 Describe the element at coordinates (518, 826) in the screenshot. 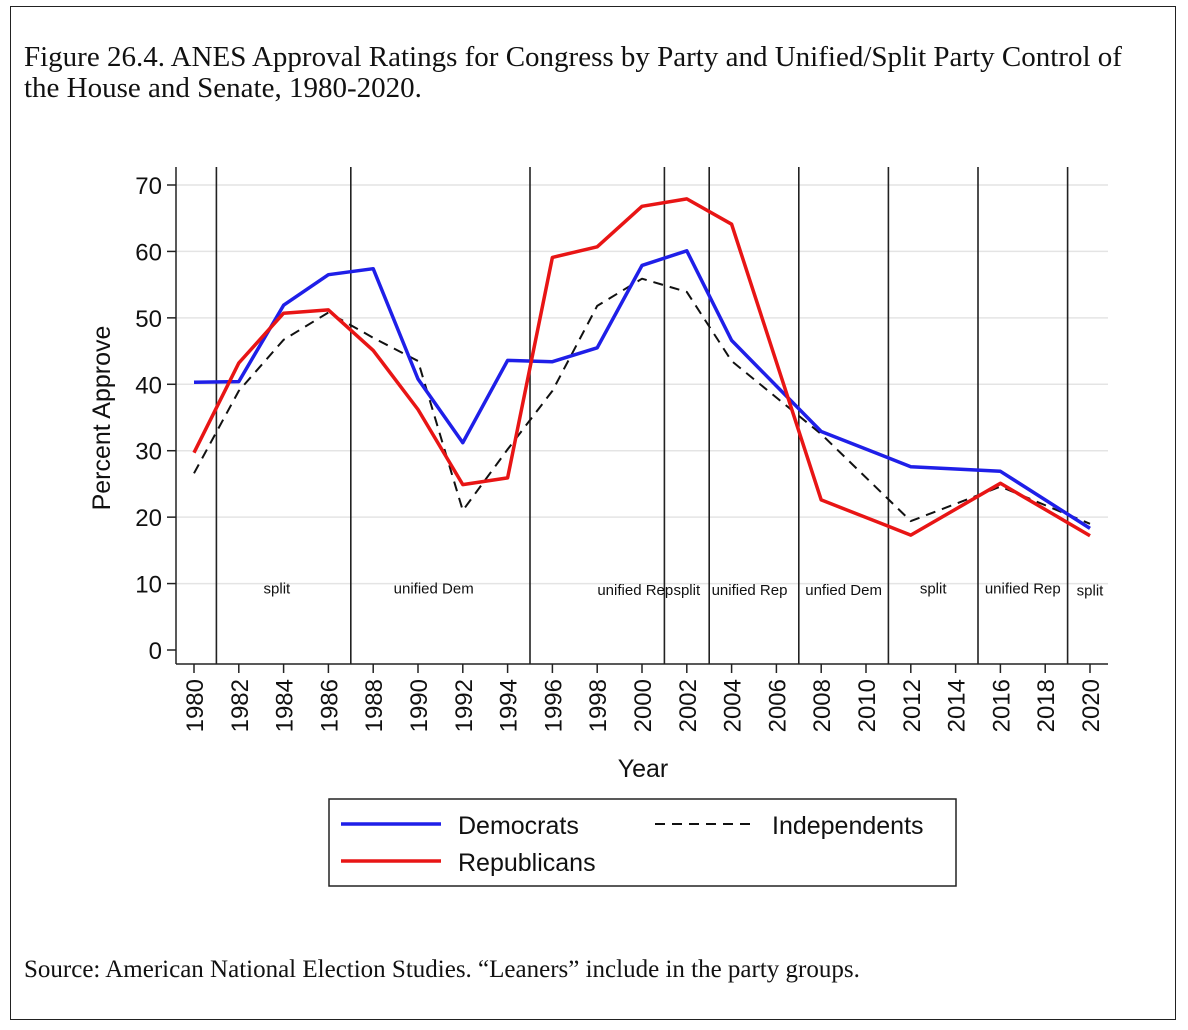

I see `legend-label-democrats: Democrats` at that location.